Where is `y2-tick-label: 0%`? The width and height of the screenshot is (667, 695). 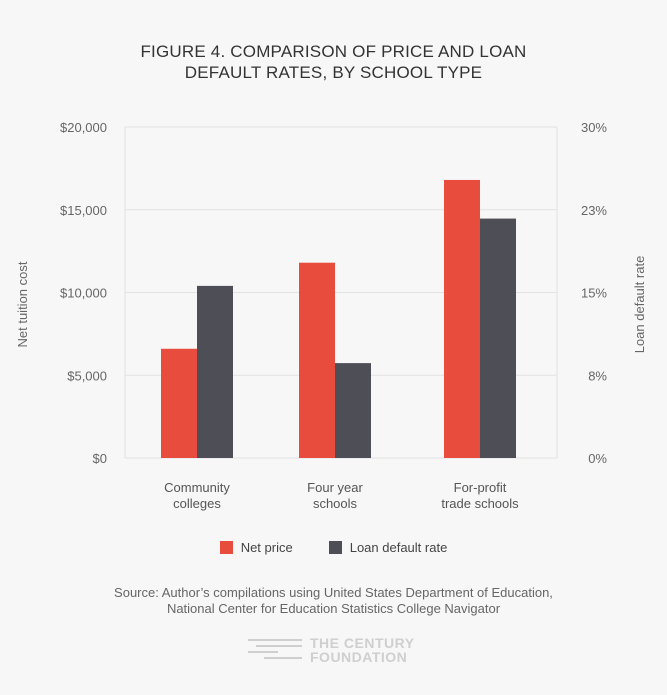 y2-tick-label: 0% is located at coordinates (597, 458).